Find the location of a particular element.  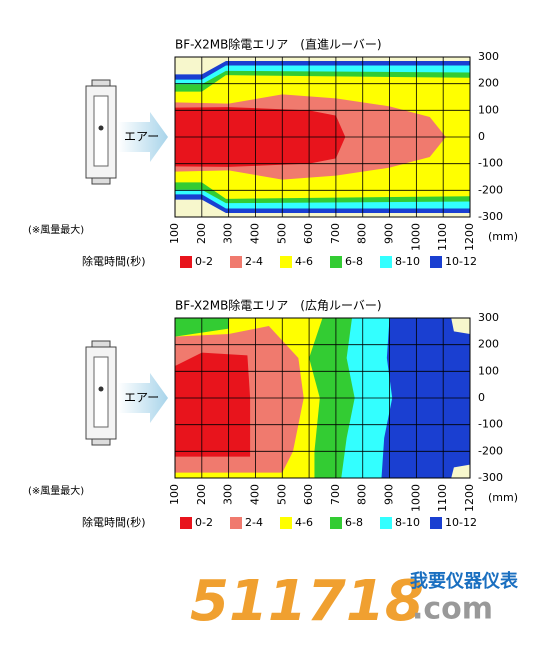

watermark-brand: 我要仪器仪表 is located at coordinates (464, 581).